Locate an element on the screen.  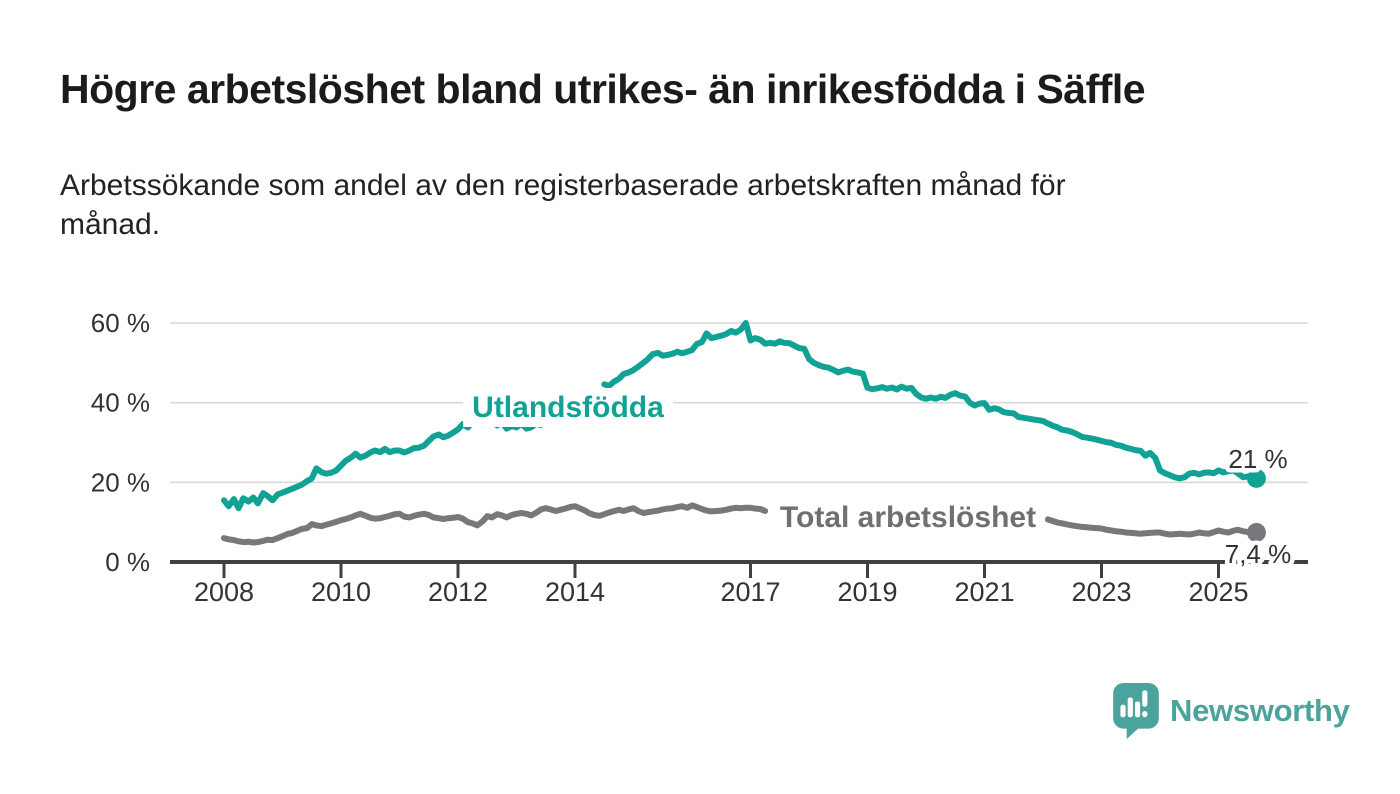
y-axis-label-60: 60 % is located at coordinates (120, 323).